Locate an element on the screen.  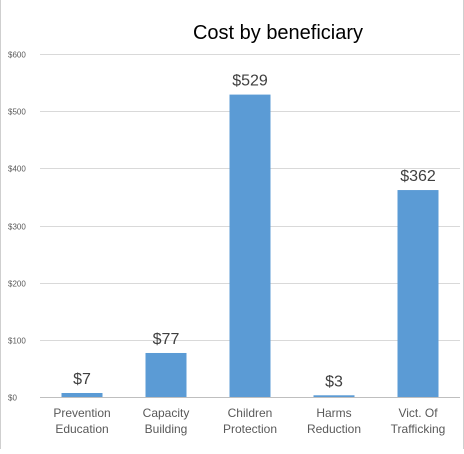
x-tick-label-line: Trafficking is located at coordinates (418, 429).